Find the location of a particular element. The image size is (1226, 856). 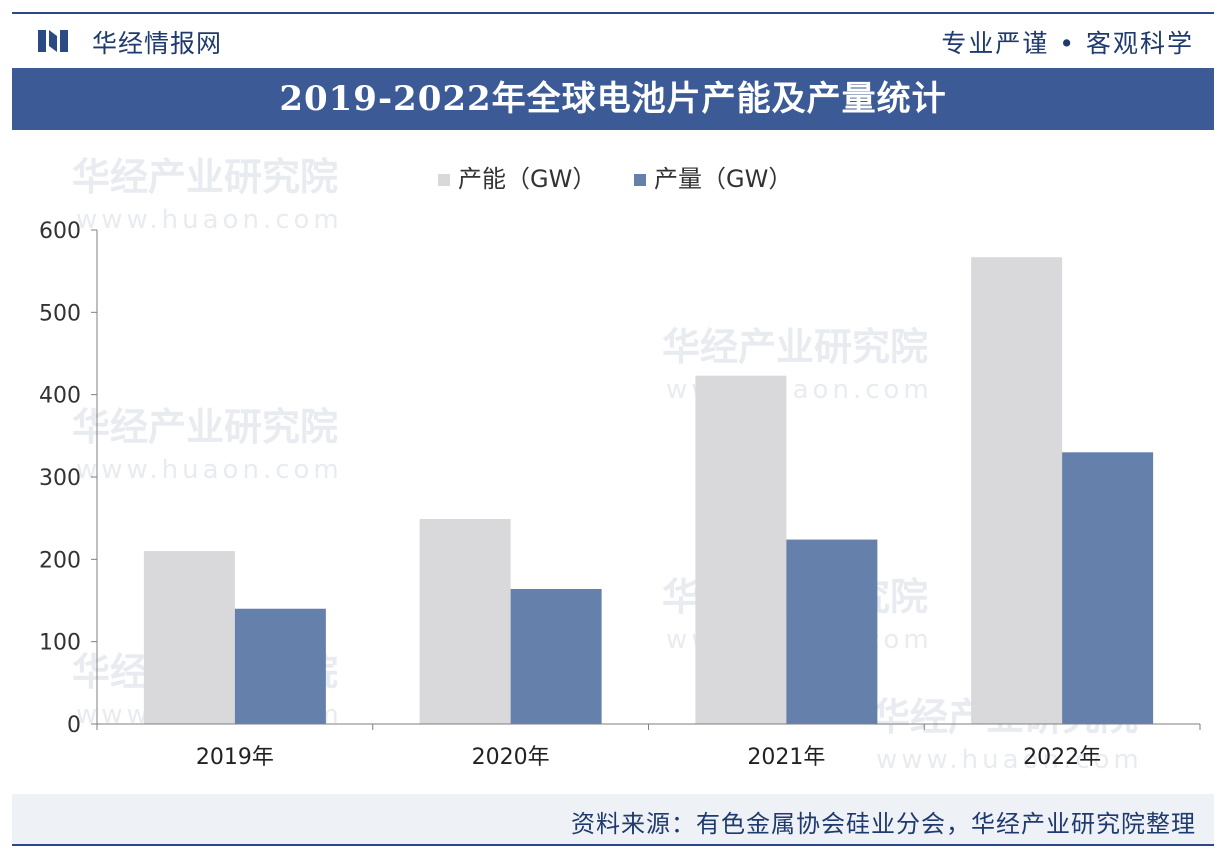

slogan: 专业严谨 • 客观科学 is located at coordinates (1067, 43).